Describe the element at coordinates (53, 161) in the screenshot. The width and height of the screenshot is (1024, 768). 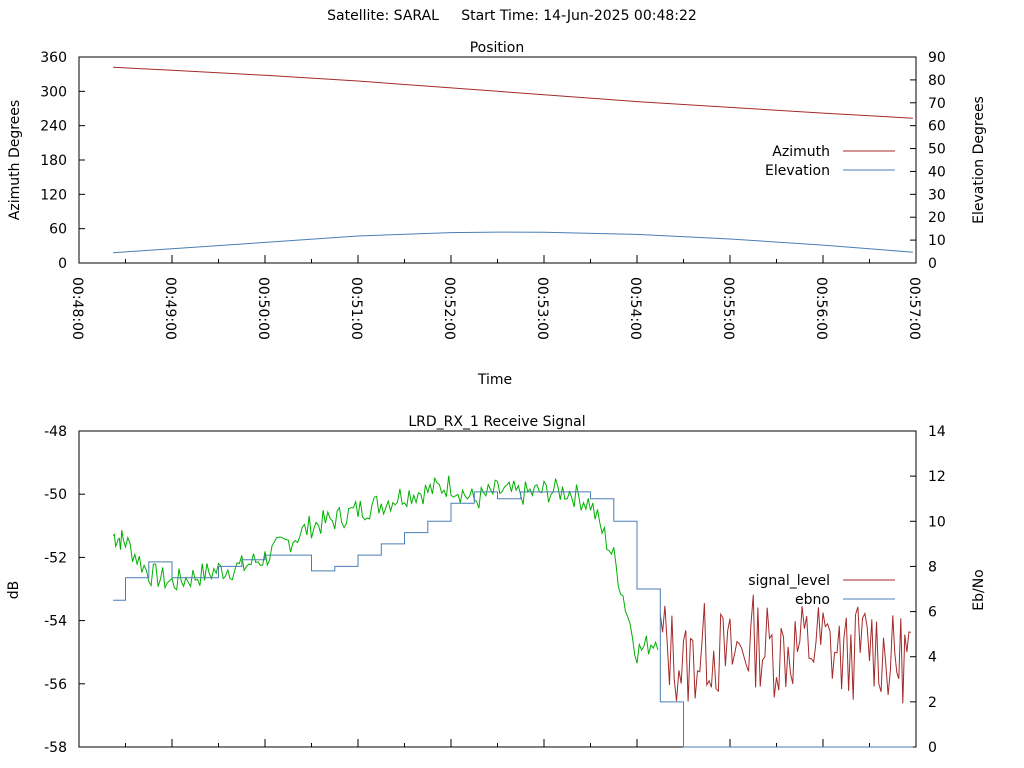
I see `y-tick-label: 180` at that location.